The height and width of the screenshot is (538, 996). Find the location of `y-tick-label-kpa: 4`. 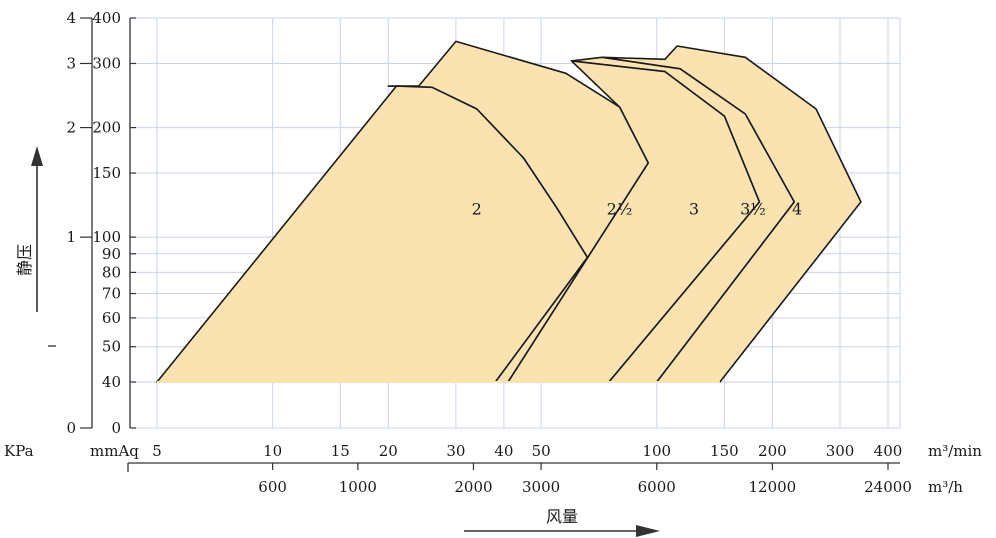

y-tick-label-kpa: 4 is located at coordinates (71, 18).